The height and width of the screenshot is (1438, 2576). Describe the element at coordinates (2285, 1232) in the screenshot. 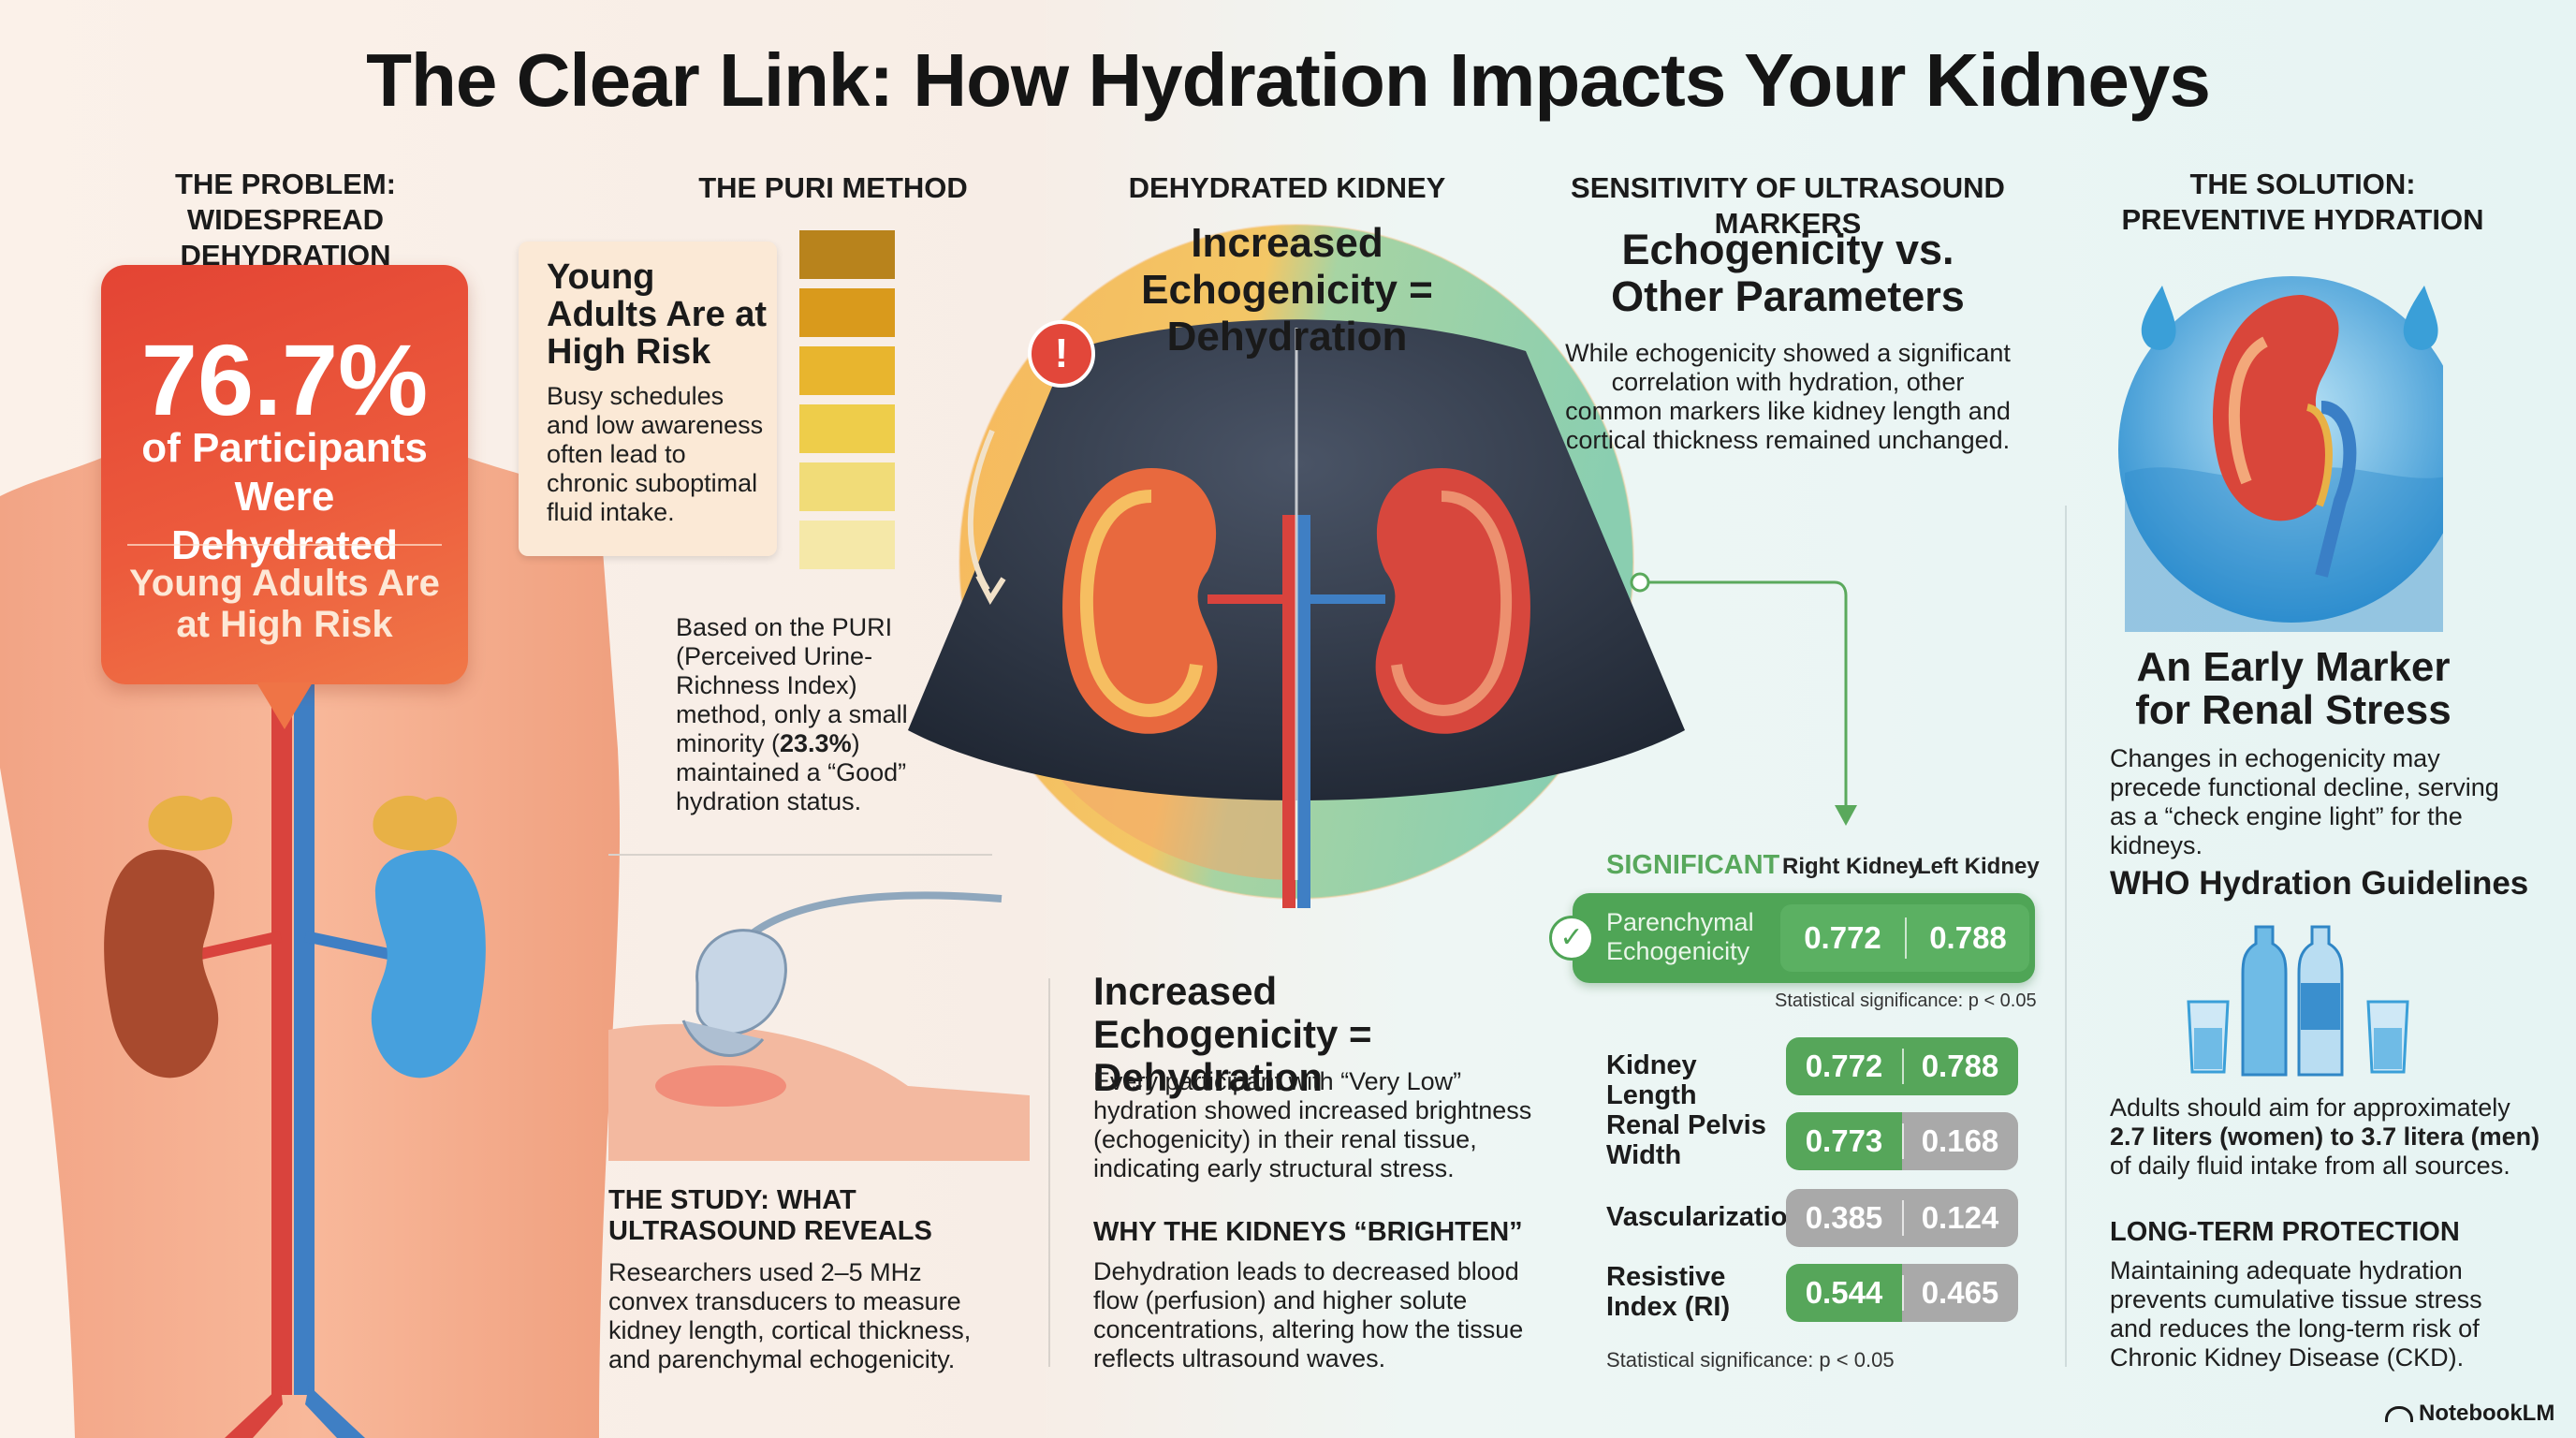

I see `long-term-heading: LONG-TERM PROTECTION` at that location.